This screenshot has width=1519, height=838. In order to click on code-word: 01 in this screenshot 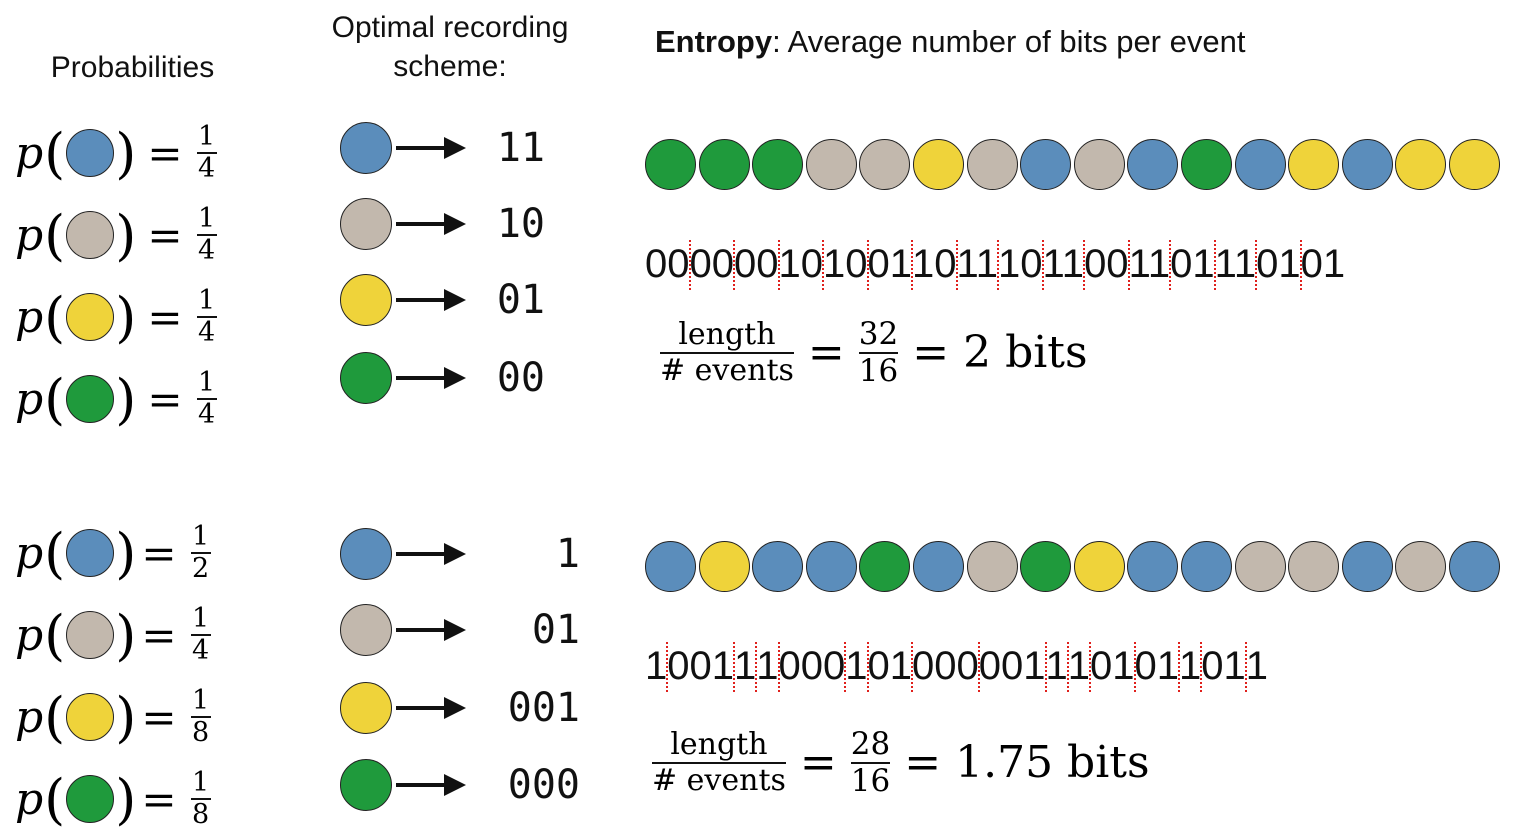, I will do `click(520, 300)`.